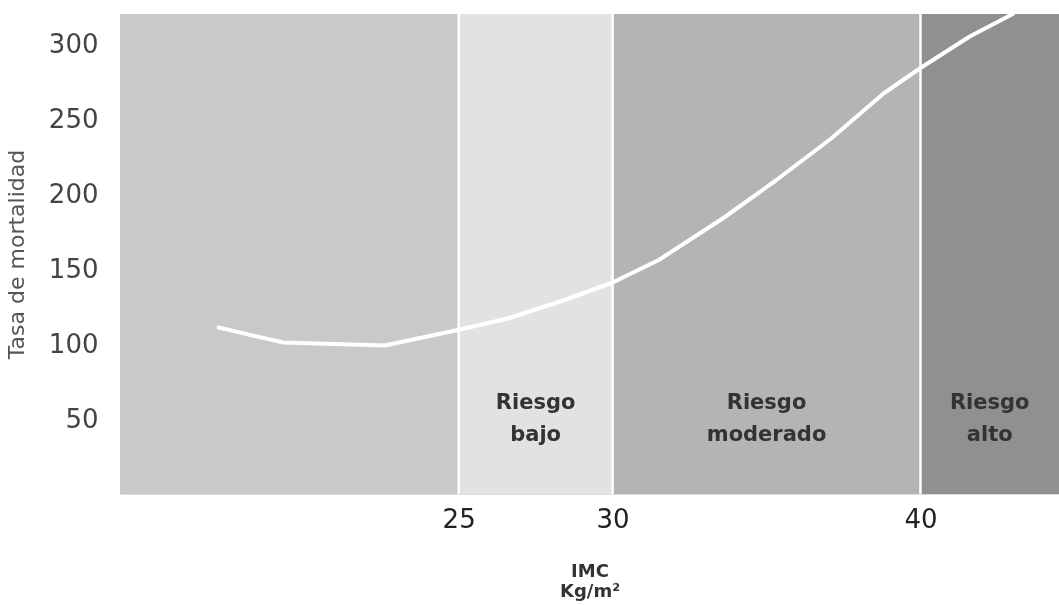 This screenshot has width=1059, height=605. I want to click on band-label: Riesgo alto, so click(989, 417).